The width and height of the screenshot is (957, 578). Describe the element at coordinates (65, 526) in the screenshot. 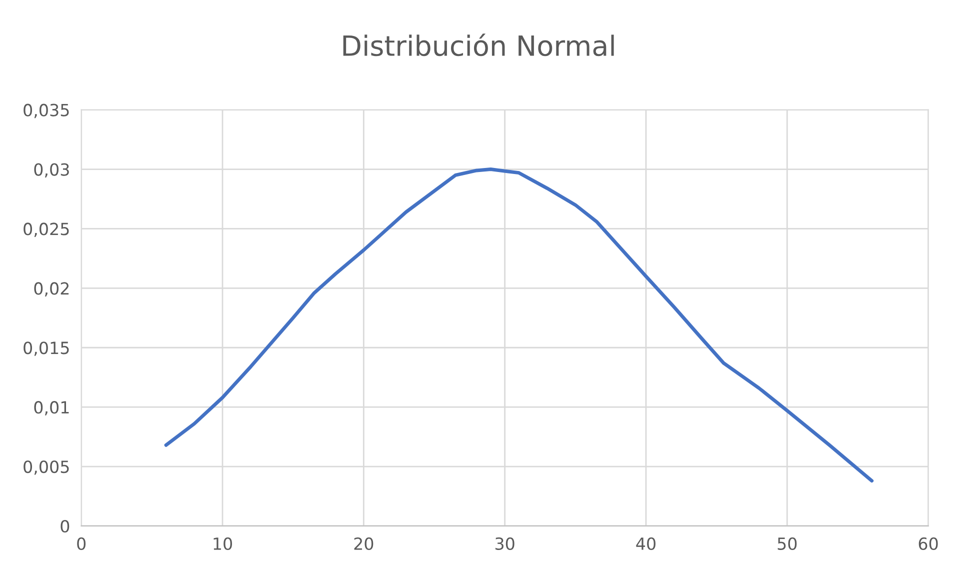

I see `y-tick-label: 0` at that location.